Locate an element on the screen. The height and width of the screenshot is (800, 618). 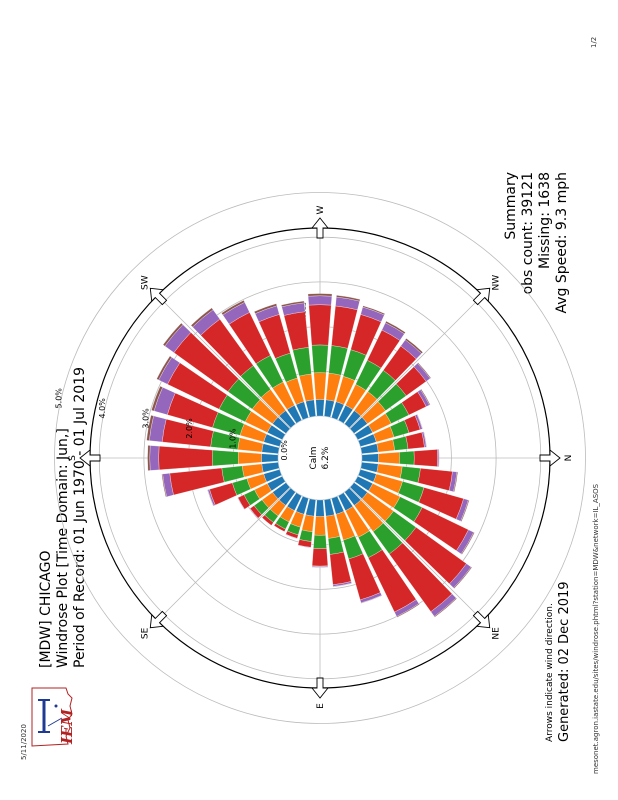
calm-percent: 6.2% is located at coordinates (326, 457).